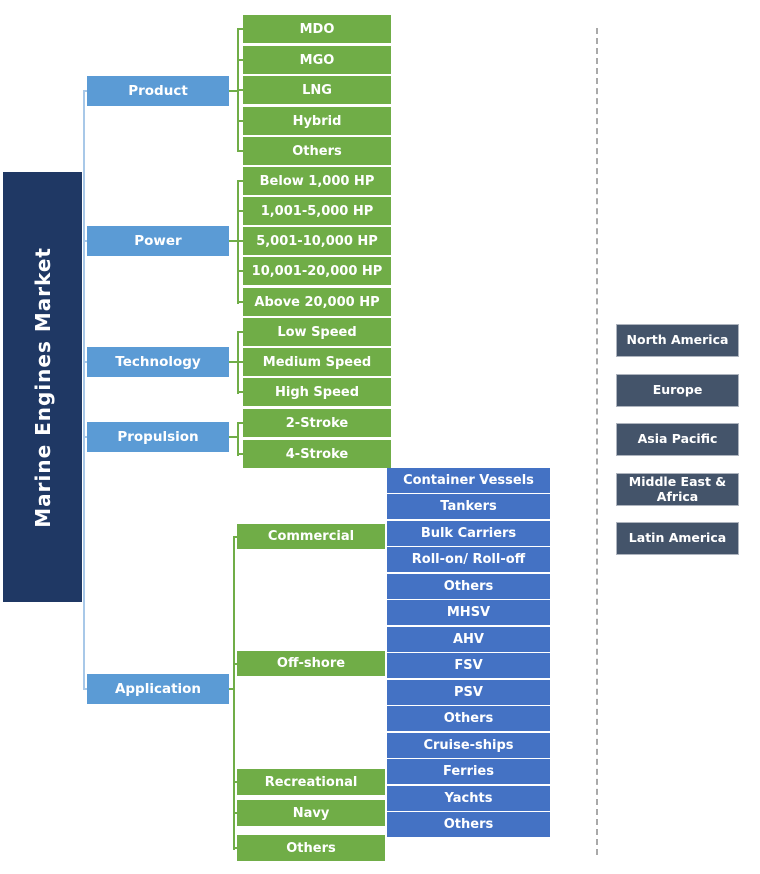 This screenshot has height=874, width=760. Describe the element at coordinates (314, 454) in the screenshot. I see `segment-box-4-stroke: 4-Stroke` at that location.